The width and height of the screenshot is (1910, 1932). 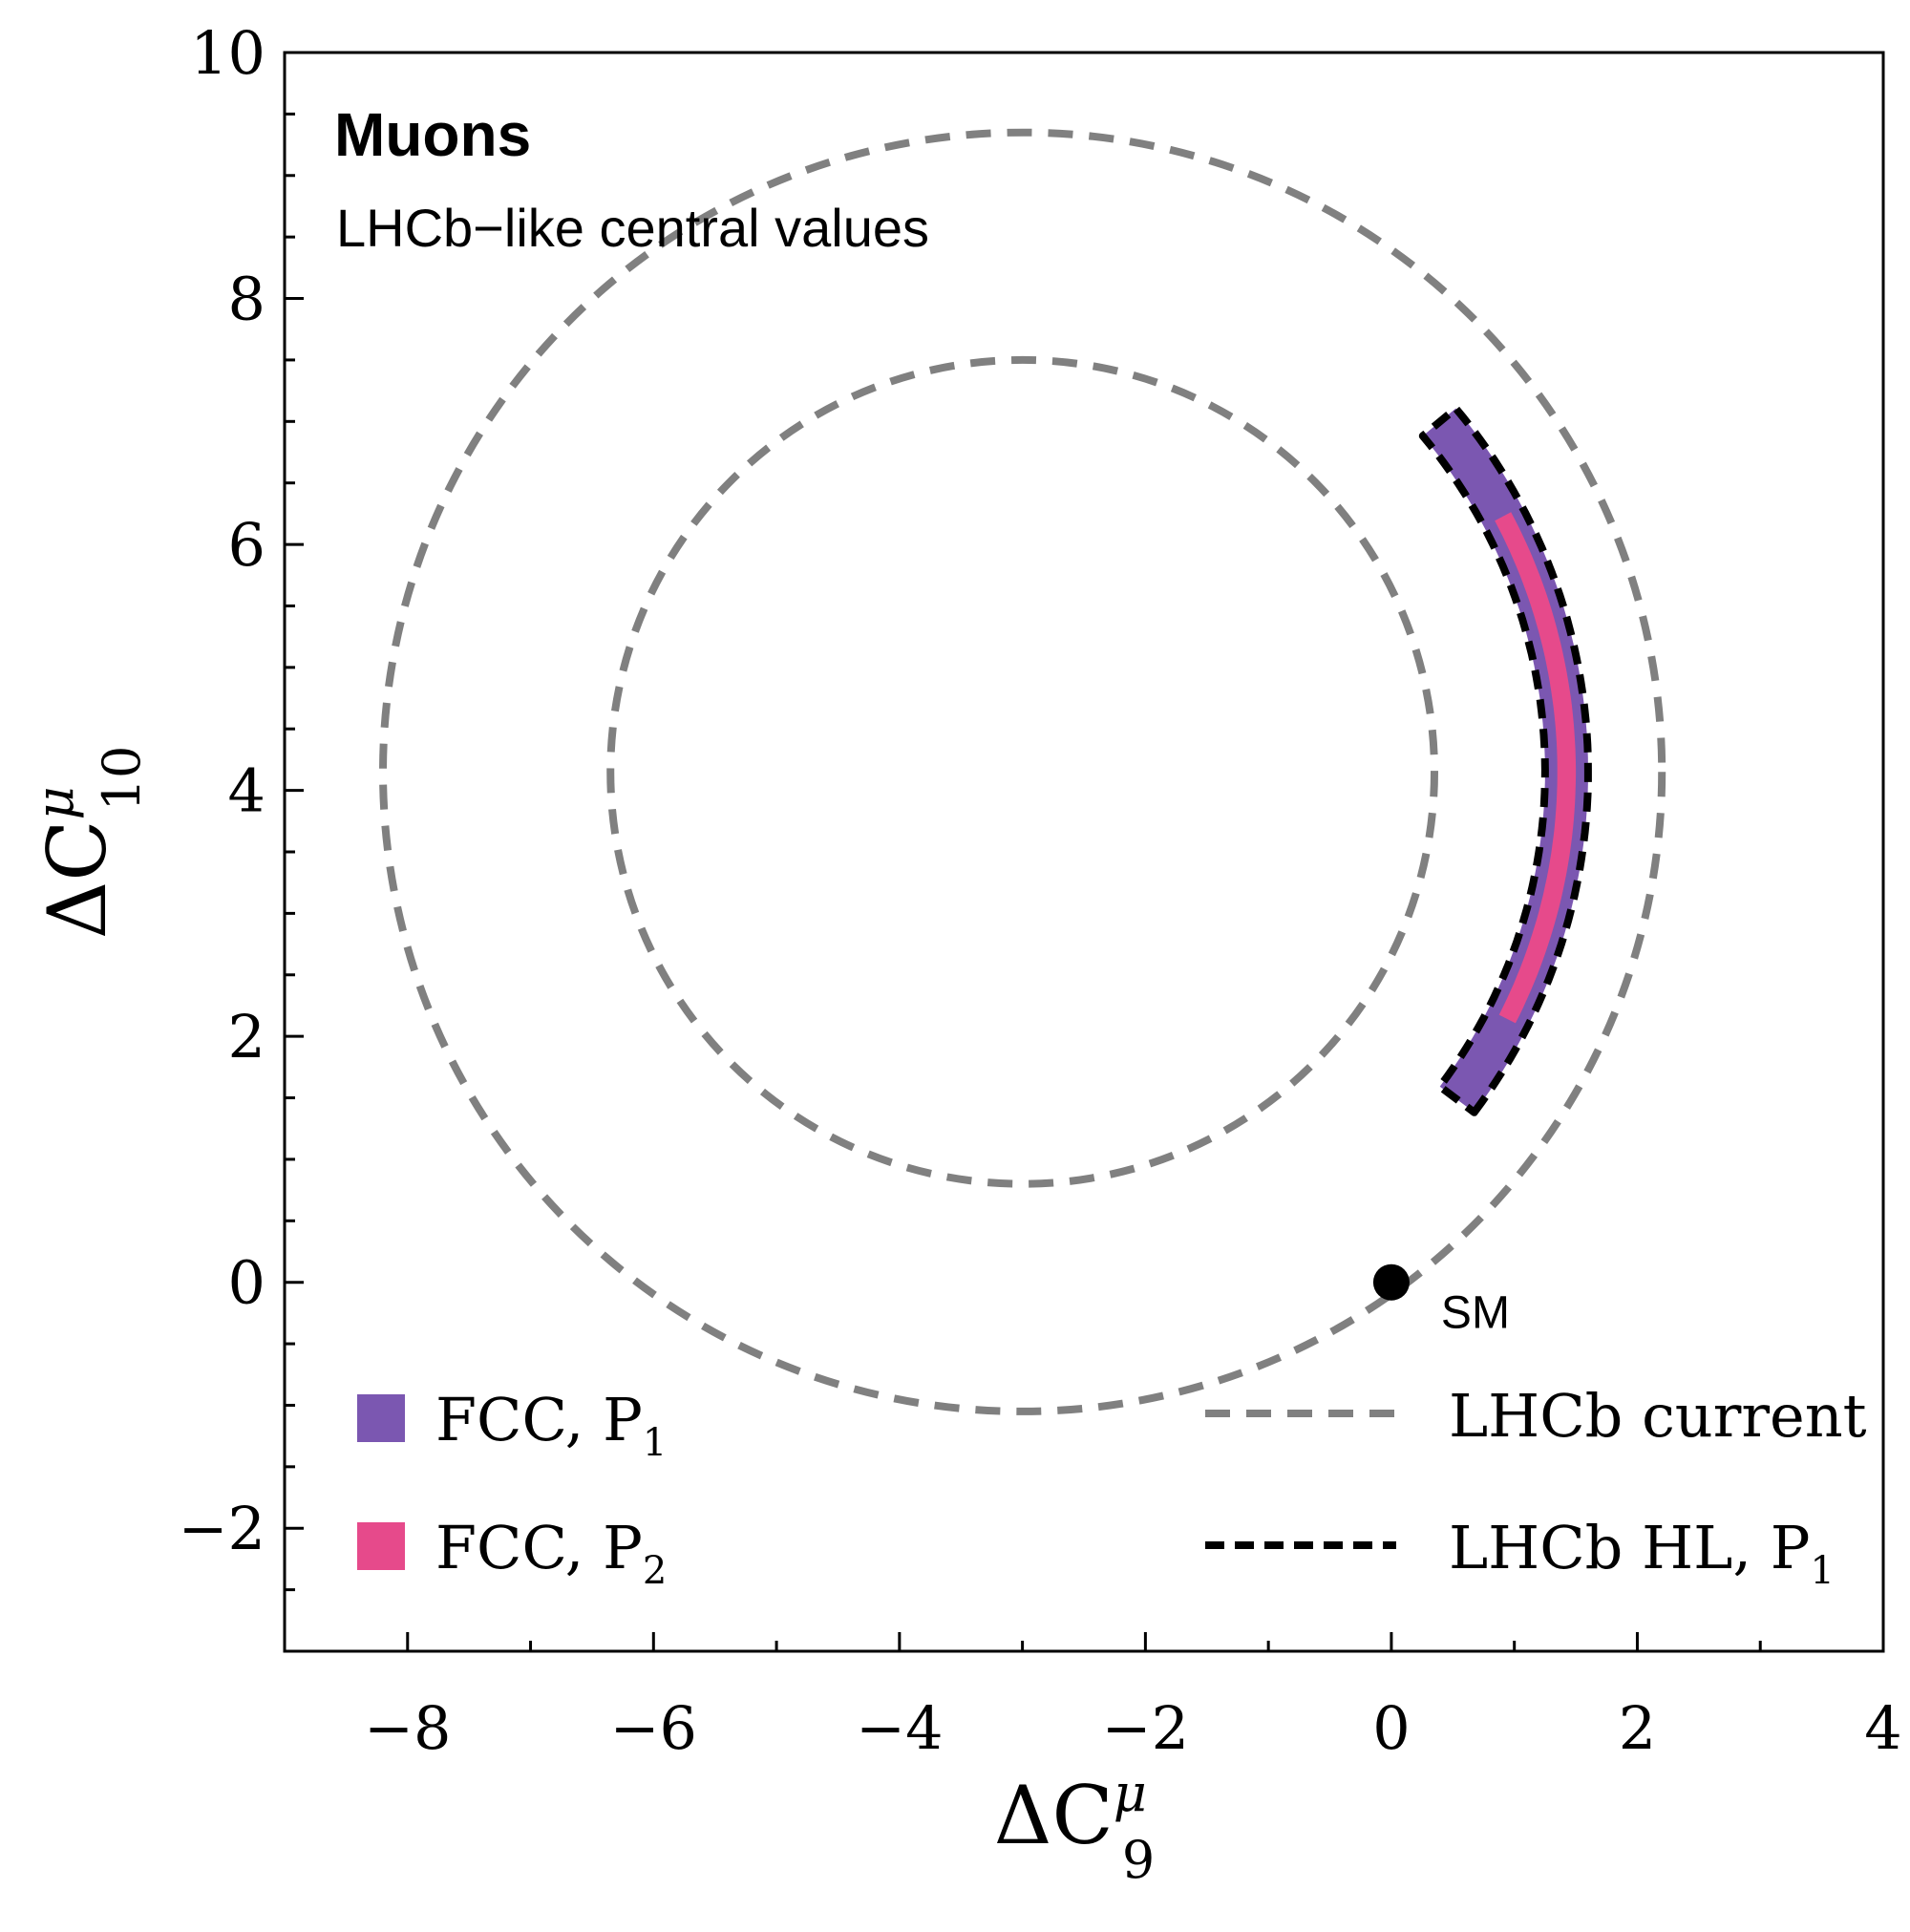 What do you see at coordinates (77, 879) in the screenshot?
I see `y-axis-label-main: ΔC` at bounding box center [77, 879].